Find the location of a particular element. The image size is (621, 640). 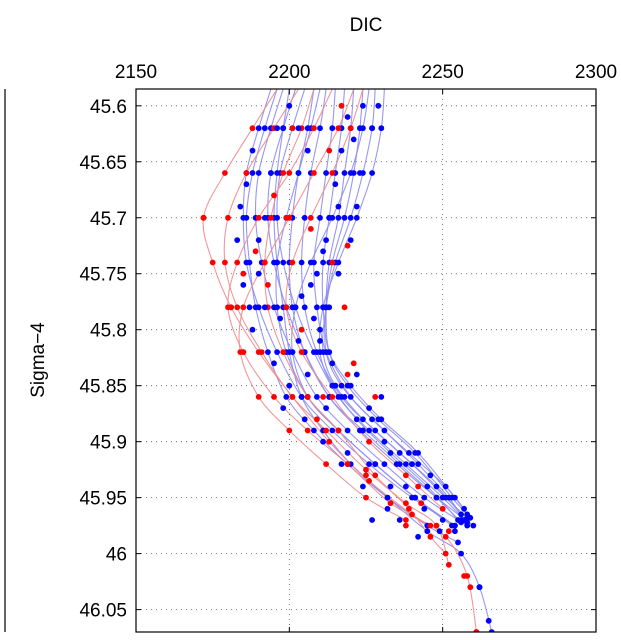

y-tick-label: 45.8 is located at coordinates (108, 331).